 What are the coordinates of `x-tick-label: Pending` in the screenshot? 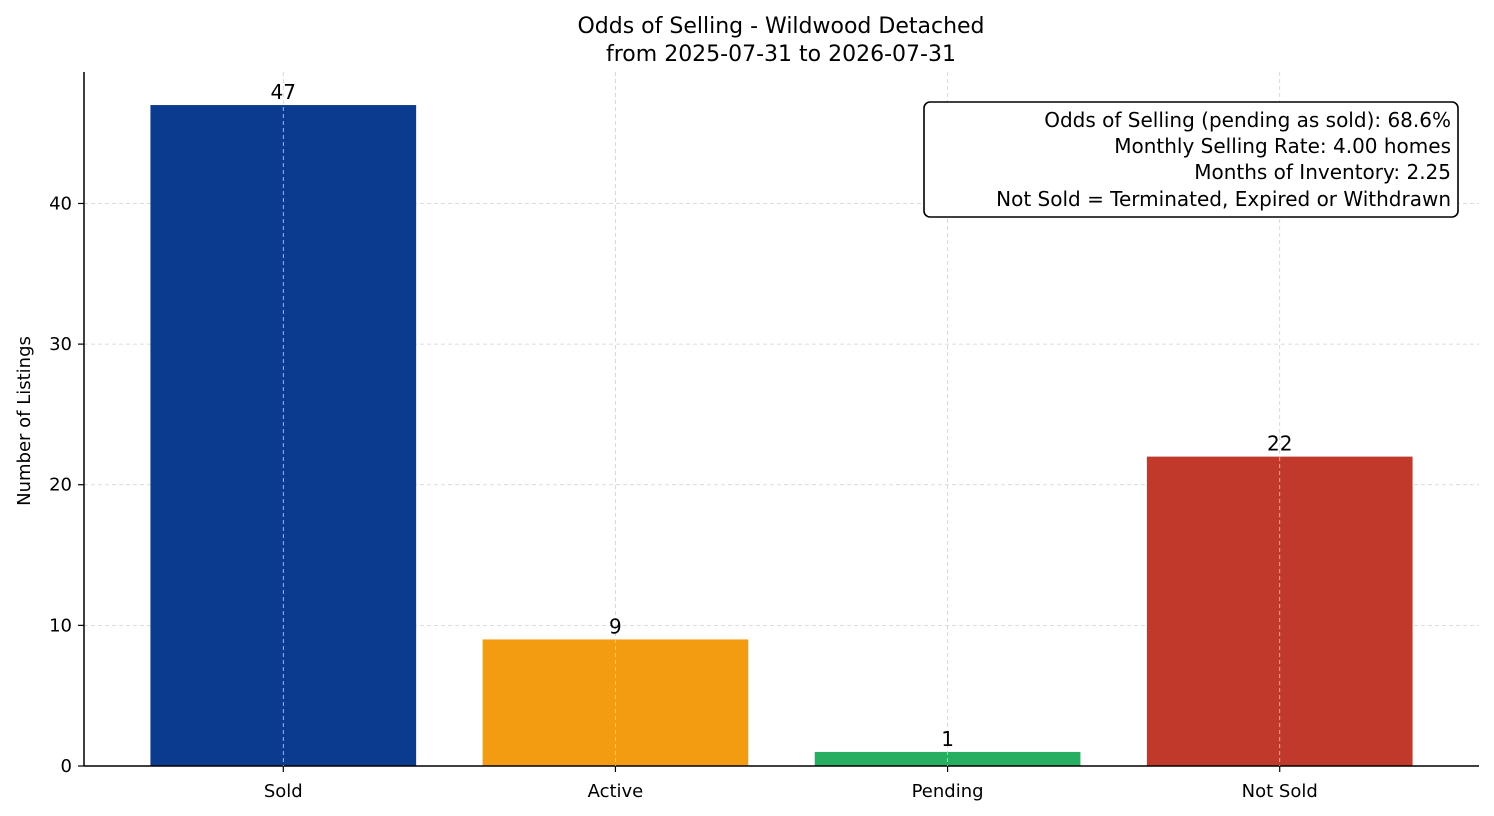 It's located at (948, 791).